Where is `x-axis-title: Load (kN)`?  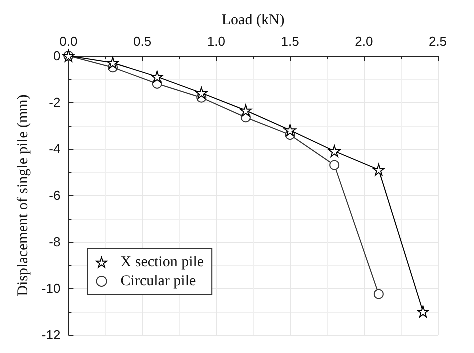
x-axis-title: Load (kN) is located at coordinates (253, 20).